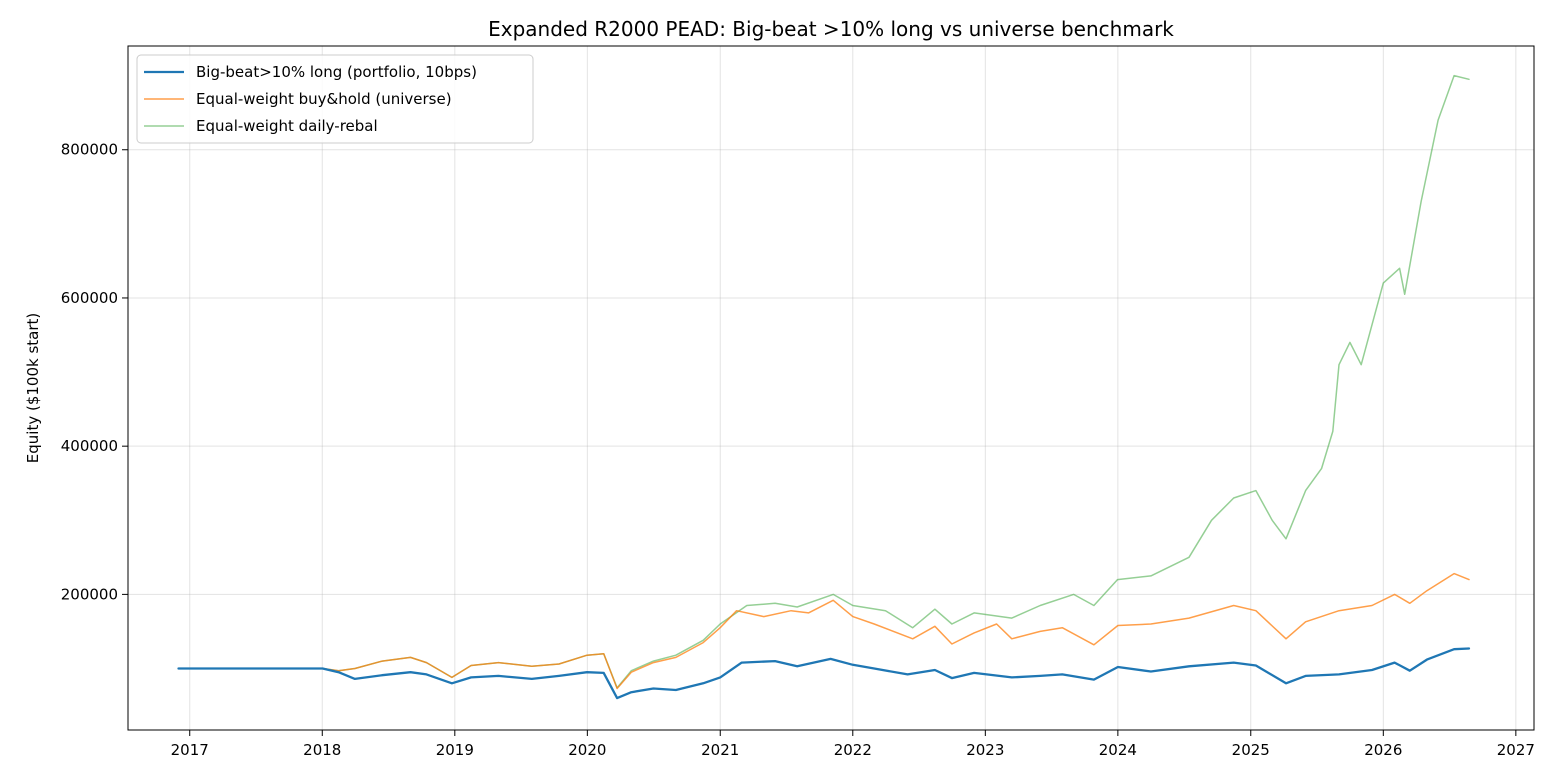 The width and height of the screenshot is (1560, 780). I want to click on y-tick-label: 800000, so click(89, 150).